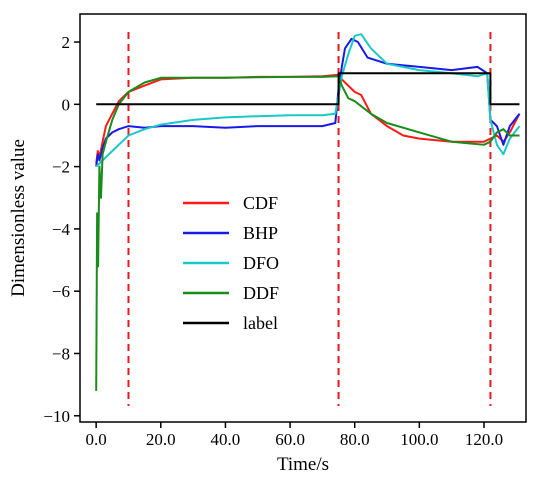  I want to click on legend-label-dfo: DFO, so click(261, 263).